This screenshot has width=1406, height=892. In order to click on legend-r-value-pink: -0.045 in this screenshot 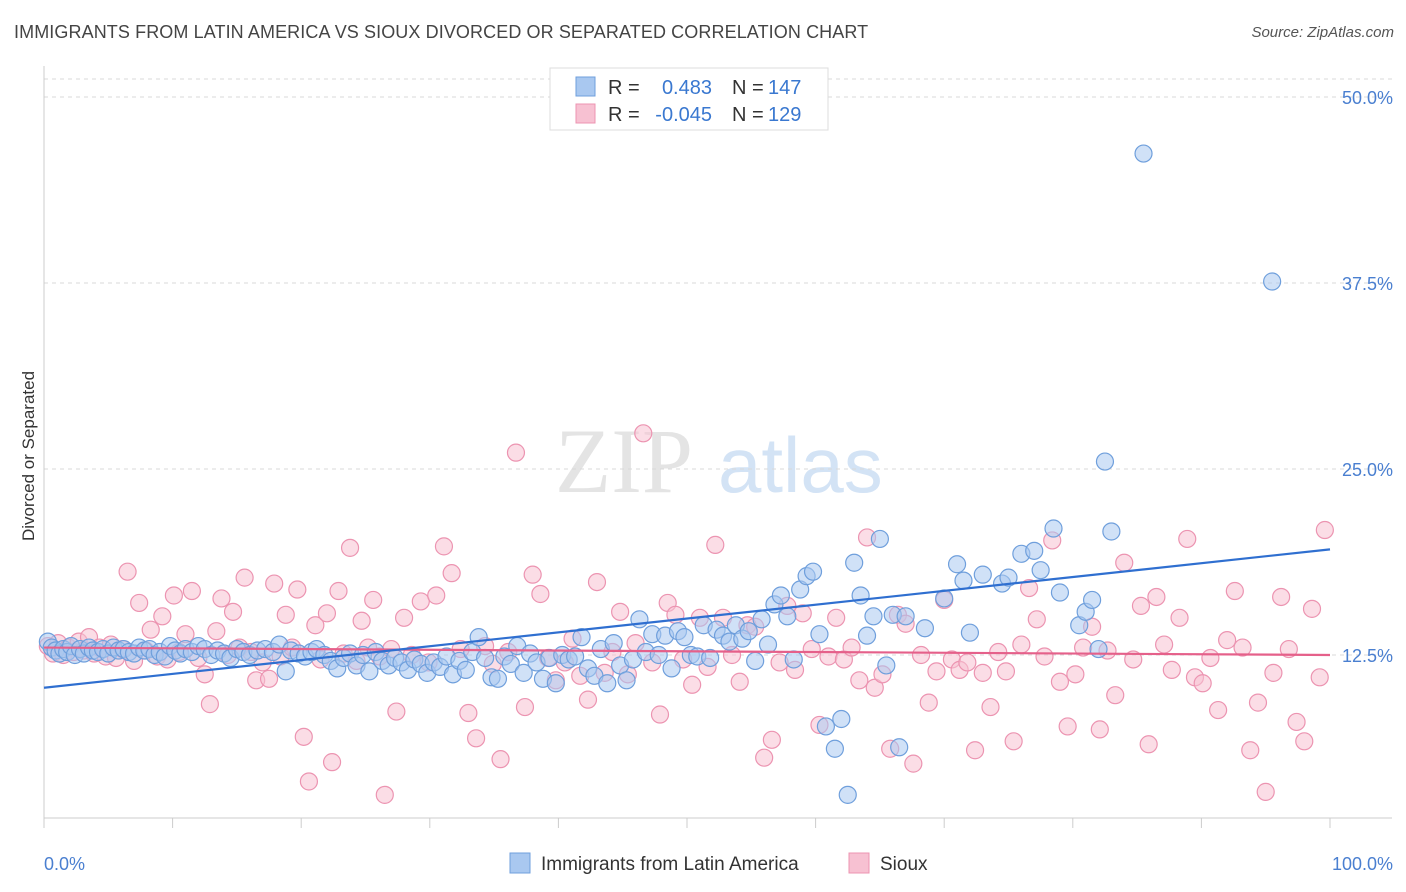, I will do `click(683, 115)`.